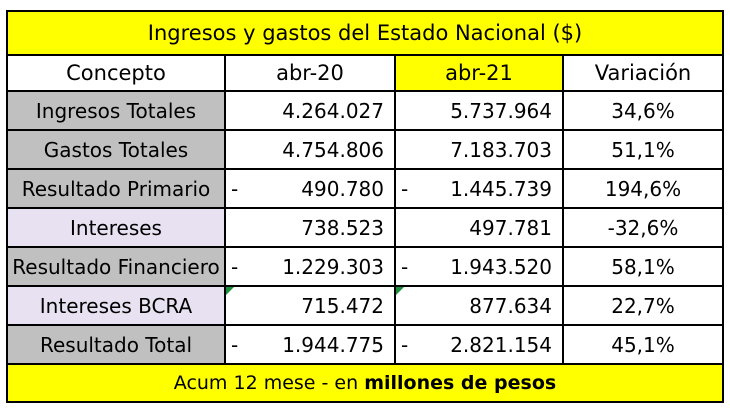 The width and height of the screenshot is (730, 410). What do you see at coordinates (510, 227) in the screenshot?
I see `abr-21-value: 497.781` at bounding box center [510, 227].